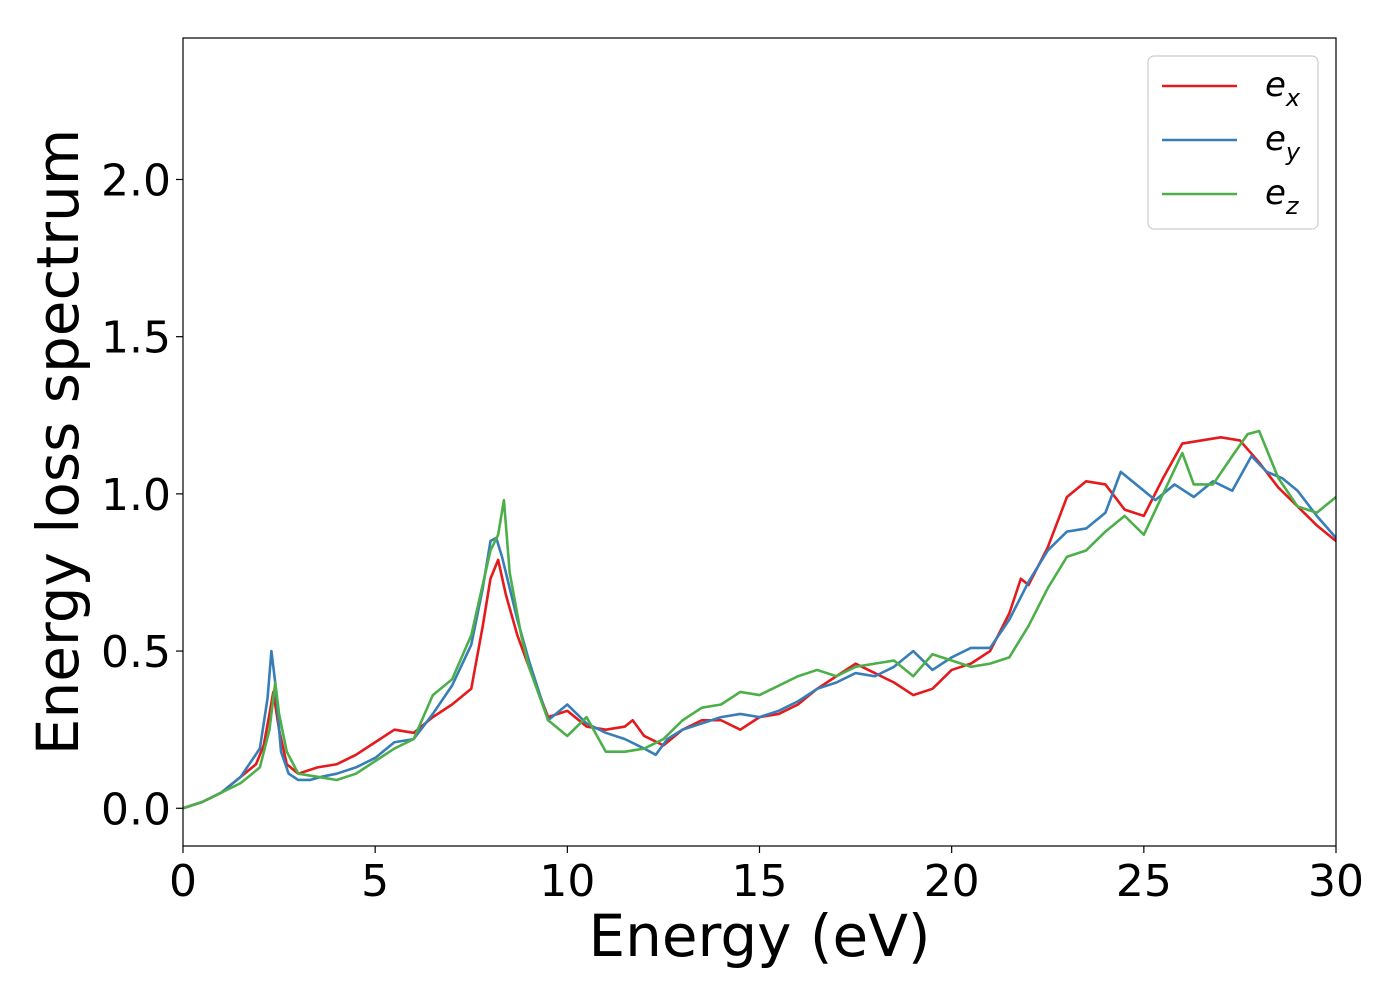 The image size is (1400, 1004). I want to click on legend-box, so click(1233, 142).